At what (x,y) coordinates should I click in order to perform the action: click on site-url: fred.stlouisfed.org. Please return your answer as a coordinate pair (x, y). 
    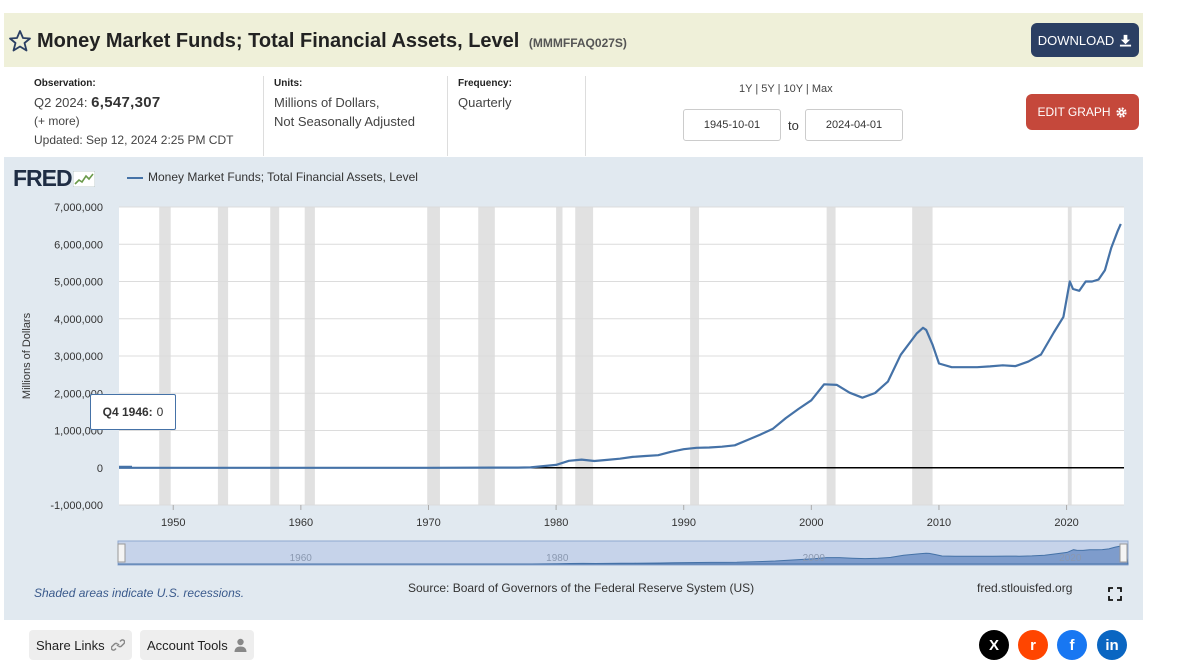
    Looking at the image, I should click on (1025, 588).